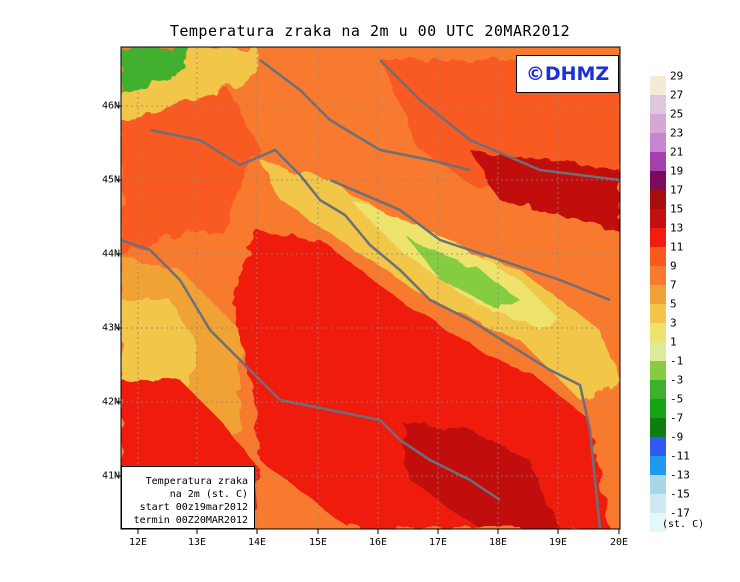 This screenshot has width=740, height=582. I want to click on legend-label: 7, so click(673, 285).